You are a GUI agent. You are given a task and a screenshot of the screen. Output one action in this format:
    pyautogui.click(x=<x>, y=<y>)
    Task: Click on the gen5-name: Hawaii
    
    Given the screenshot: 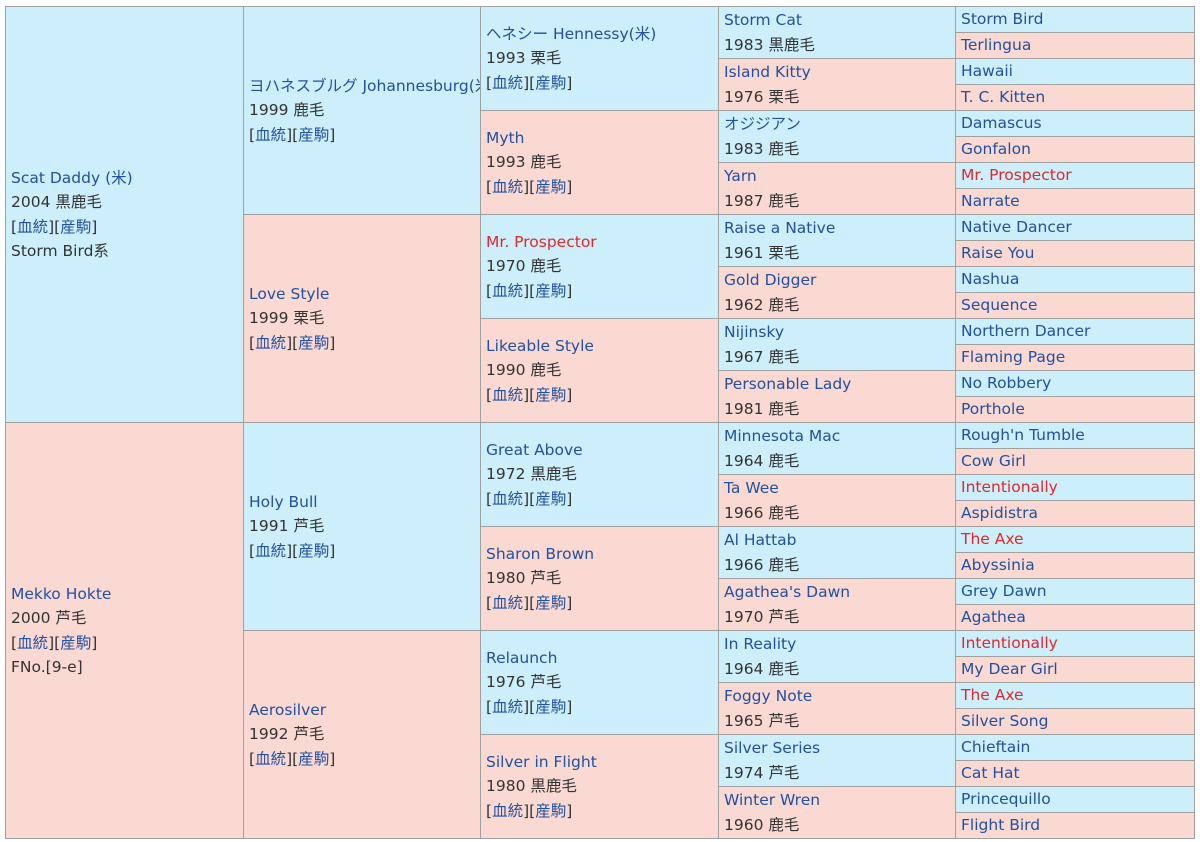 What is the action you would take?
    pyautogui.click(x=987, y=71)
    